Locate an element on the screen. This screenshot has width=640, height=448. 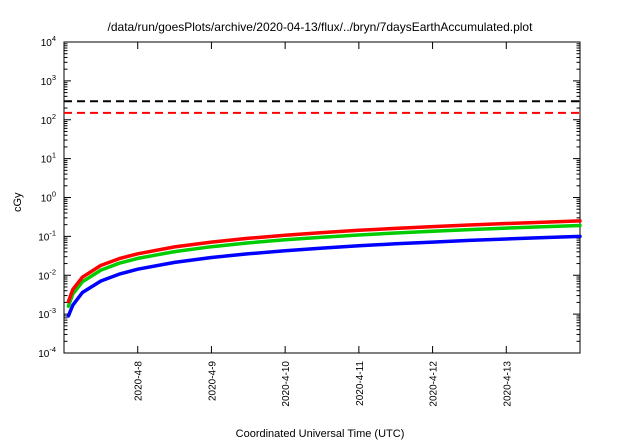
x-tick-label: 2020-4-8 is located at coordinates (139, 381).